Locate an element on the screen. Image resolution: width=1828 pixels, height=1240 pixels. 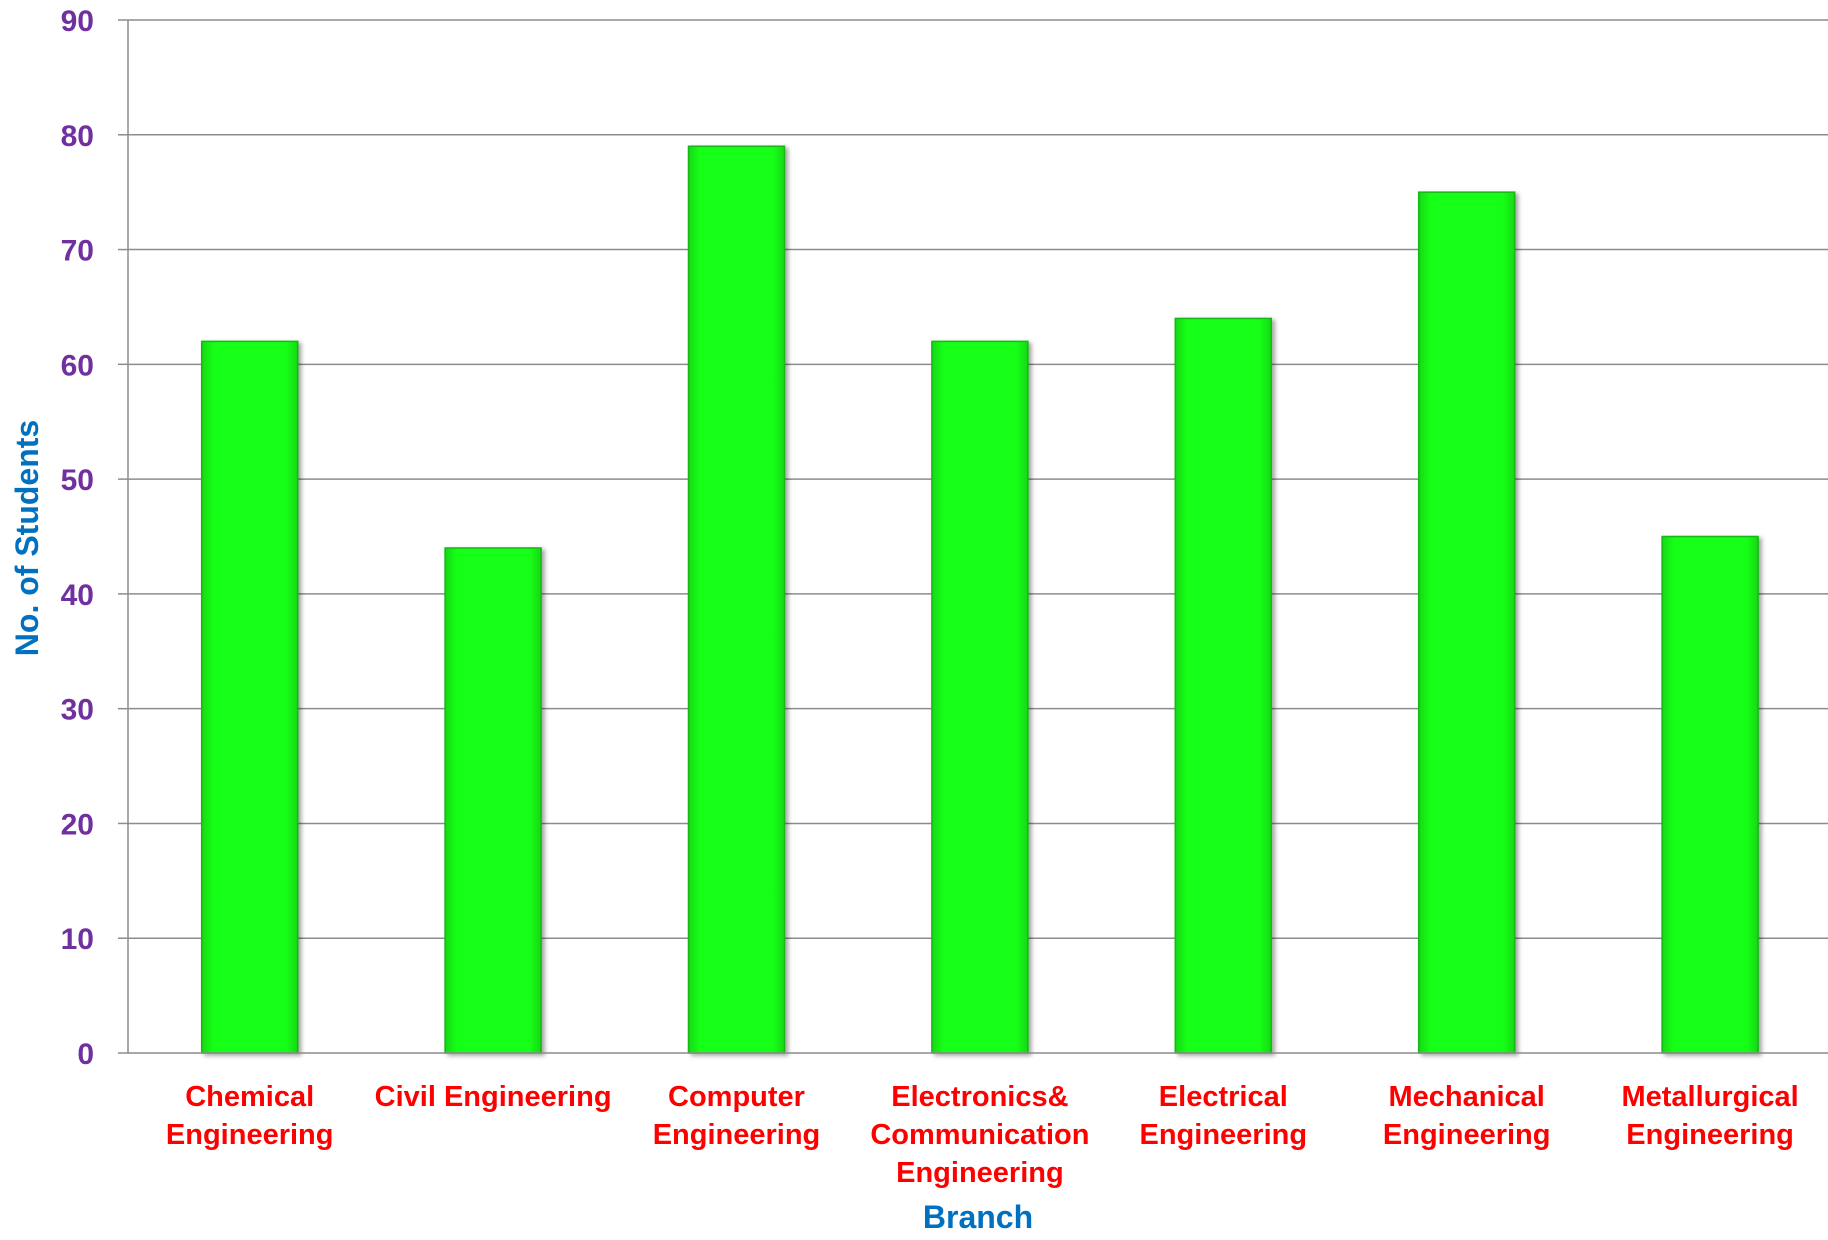
x-axis-title: Branch is located at coordinates (978, 1217).